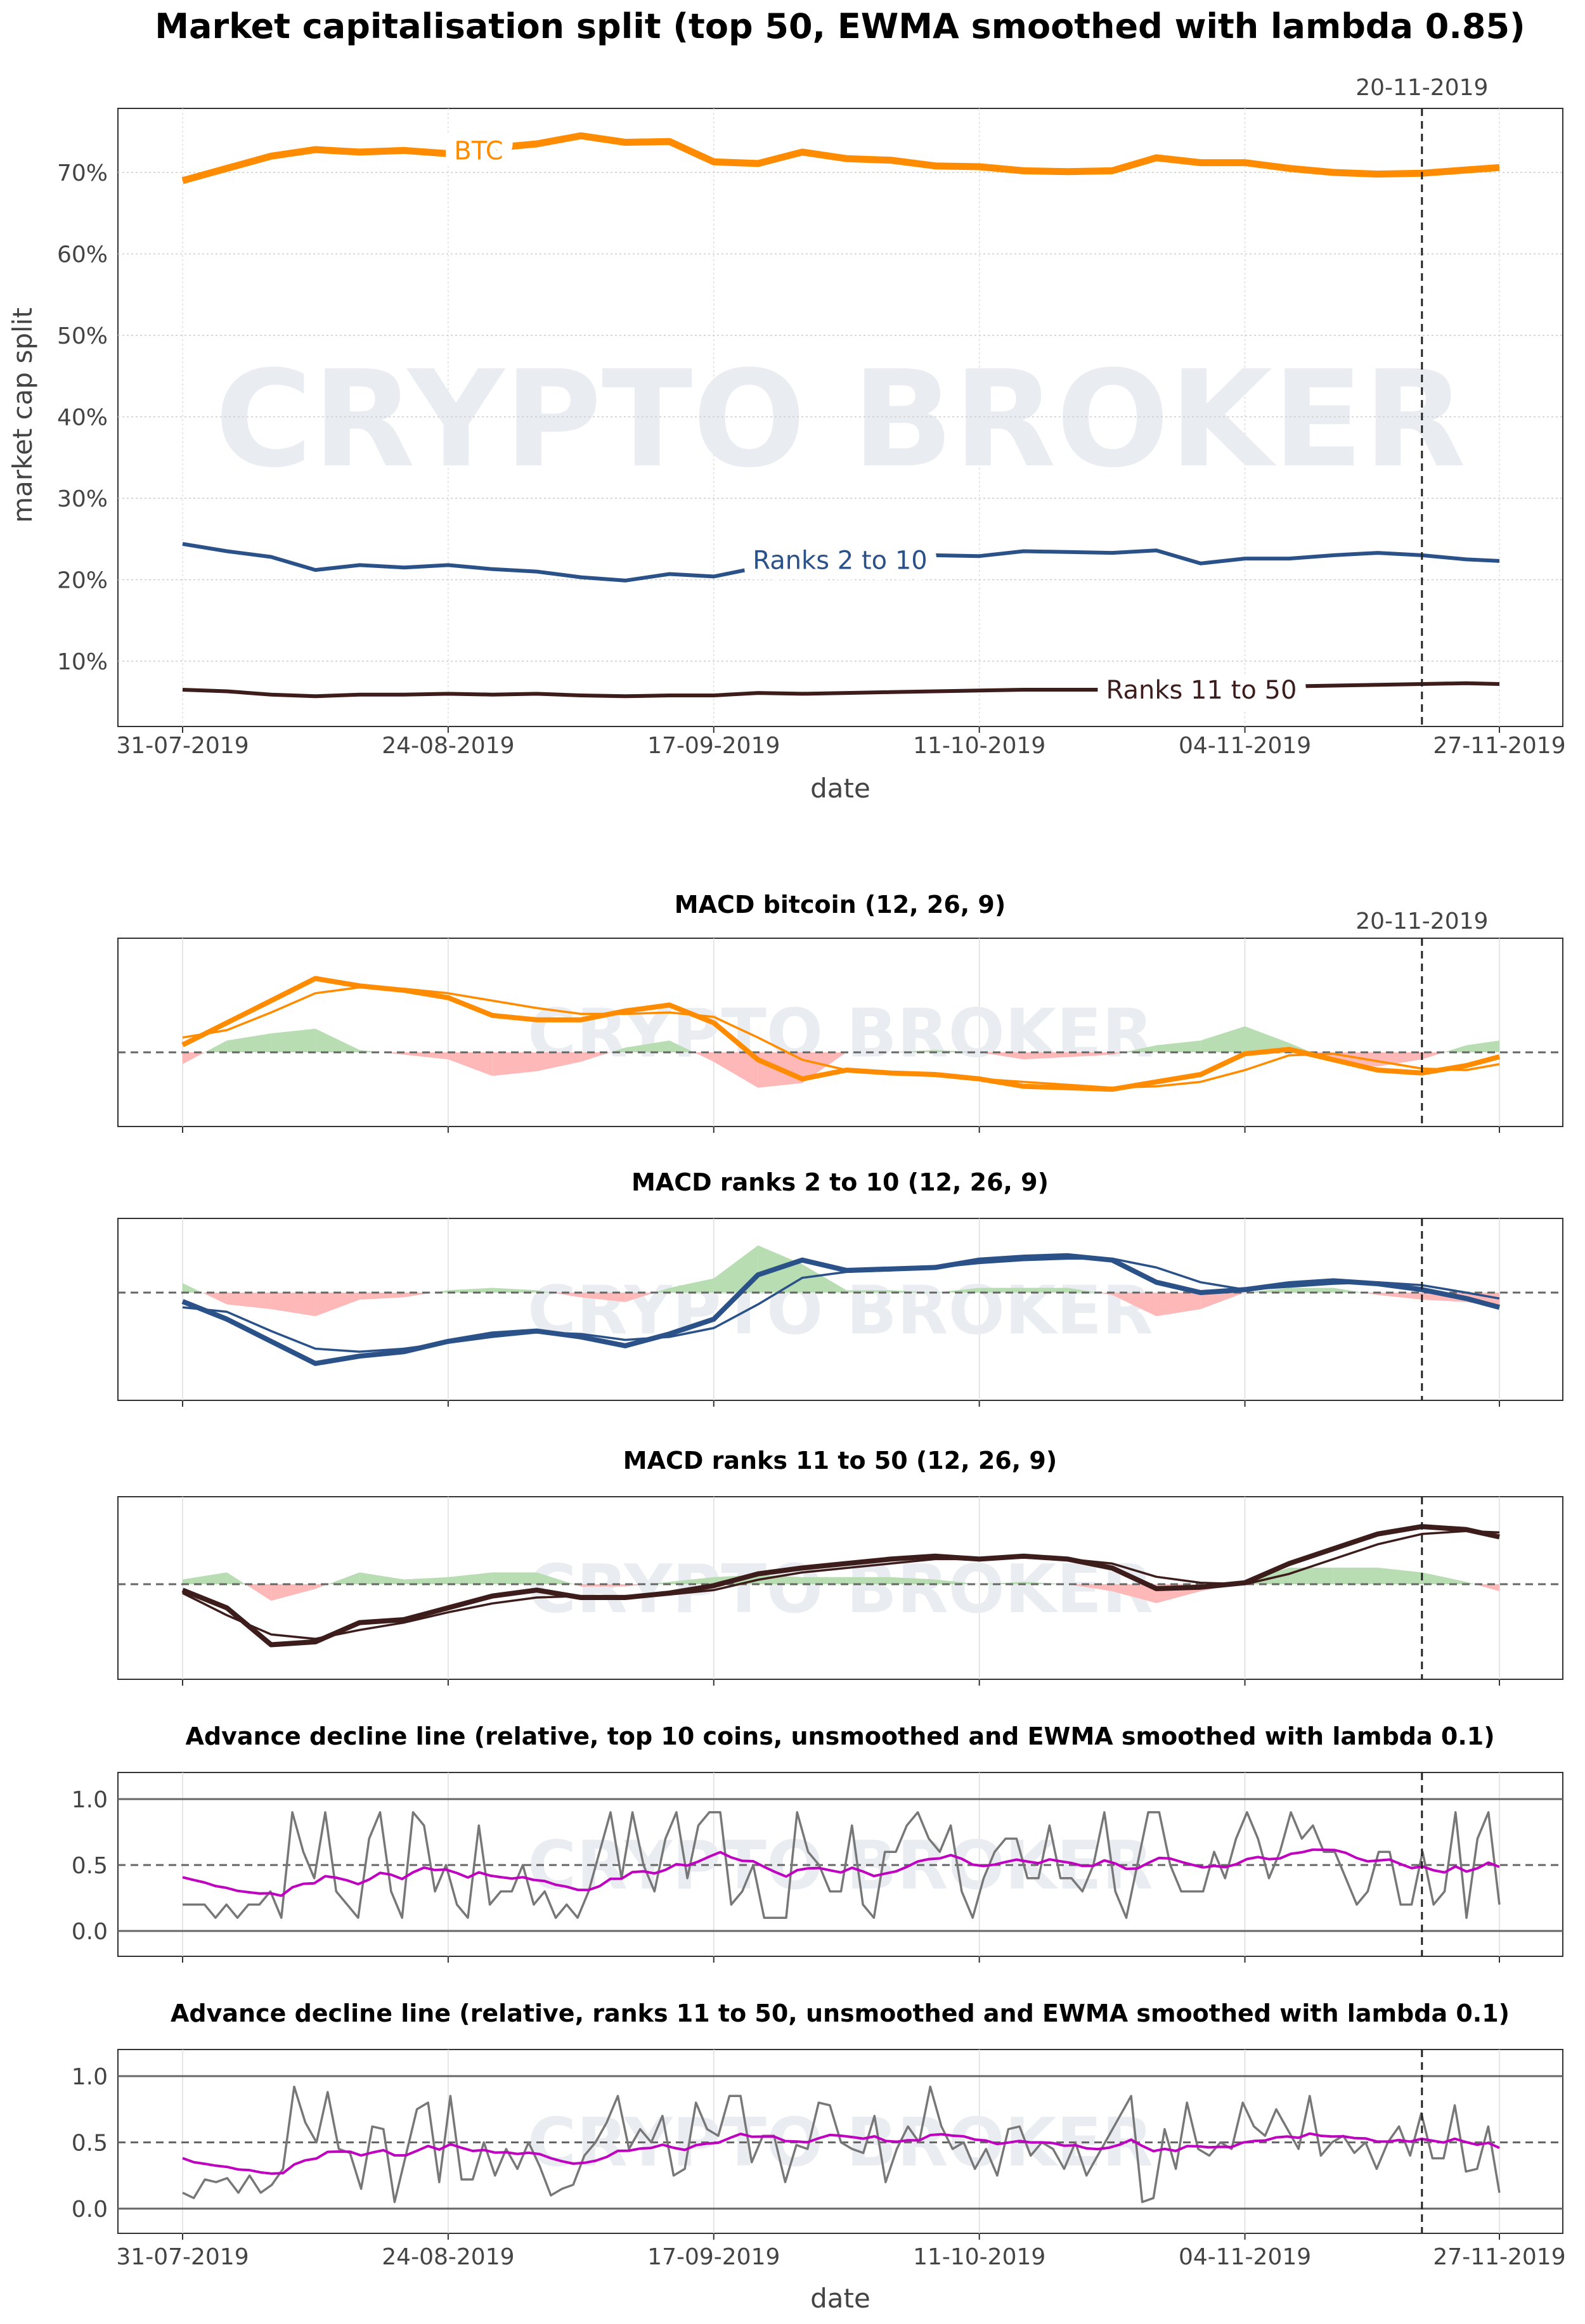 This screenshot has width=1585, height=2324. Describe the element at coordinates (82, 662) in the screenshot. I see `y-tick-label: 10%` at that location.